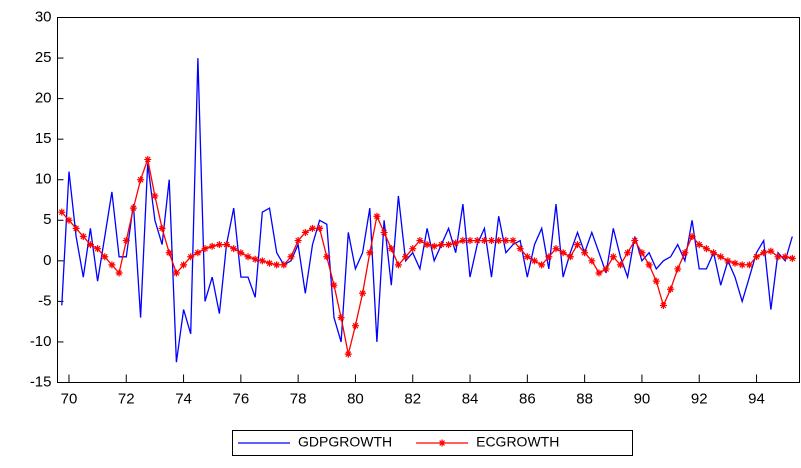 Image resolution: width=801 pixels, height=468 pixels. I want to click on x-tick-label: 94, so click(756, 398).